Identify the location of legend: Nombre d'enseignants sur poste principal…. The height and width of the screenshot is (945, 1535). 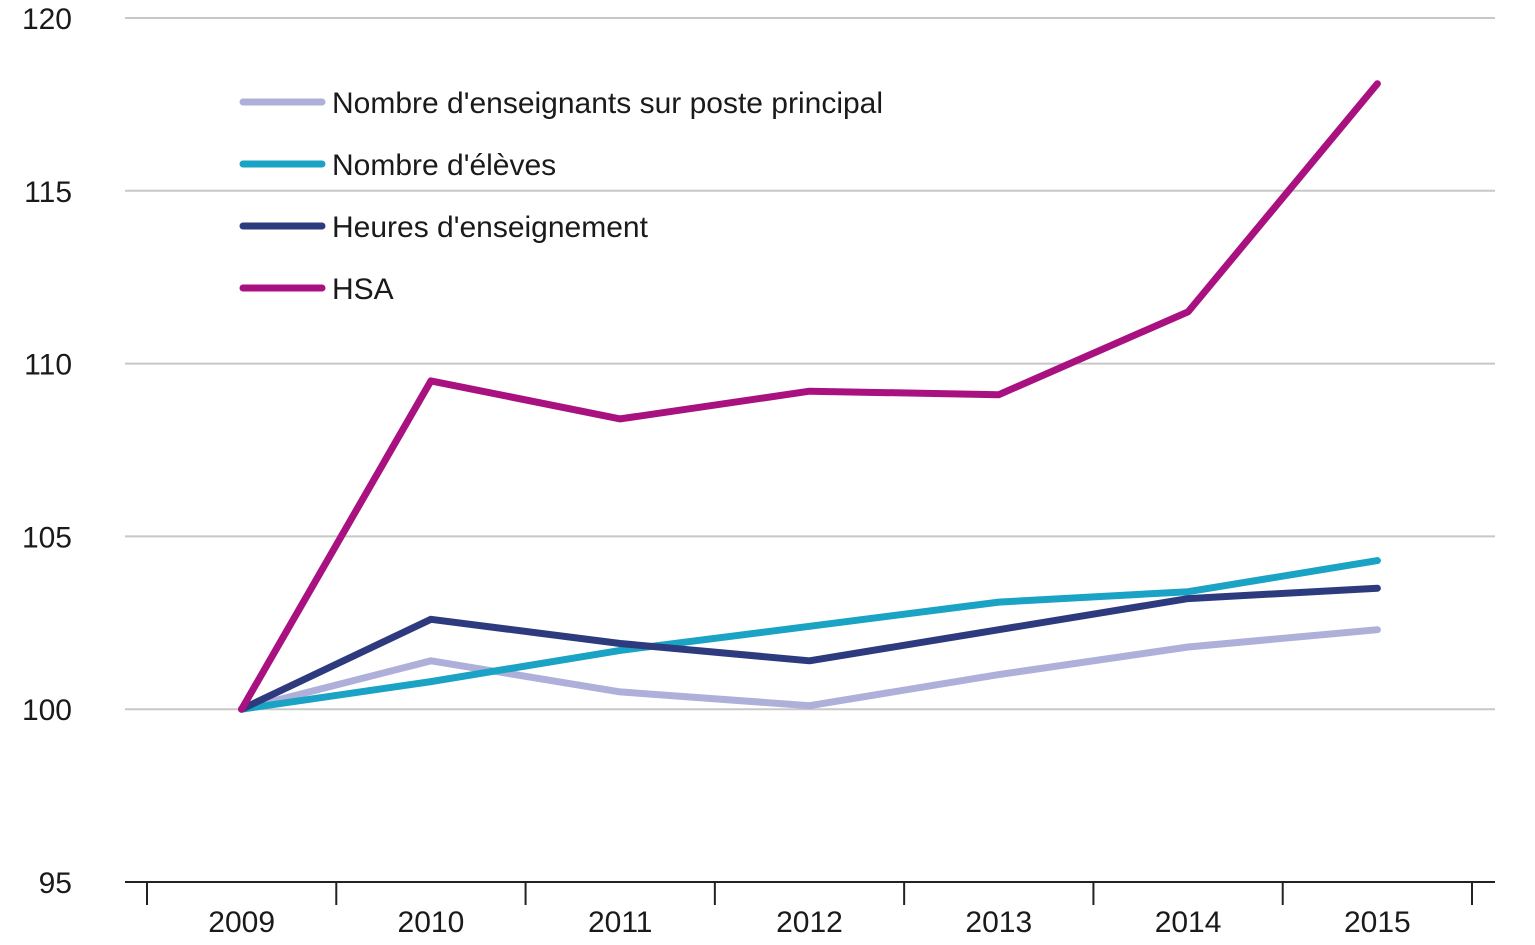
(561, 196).